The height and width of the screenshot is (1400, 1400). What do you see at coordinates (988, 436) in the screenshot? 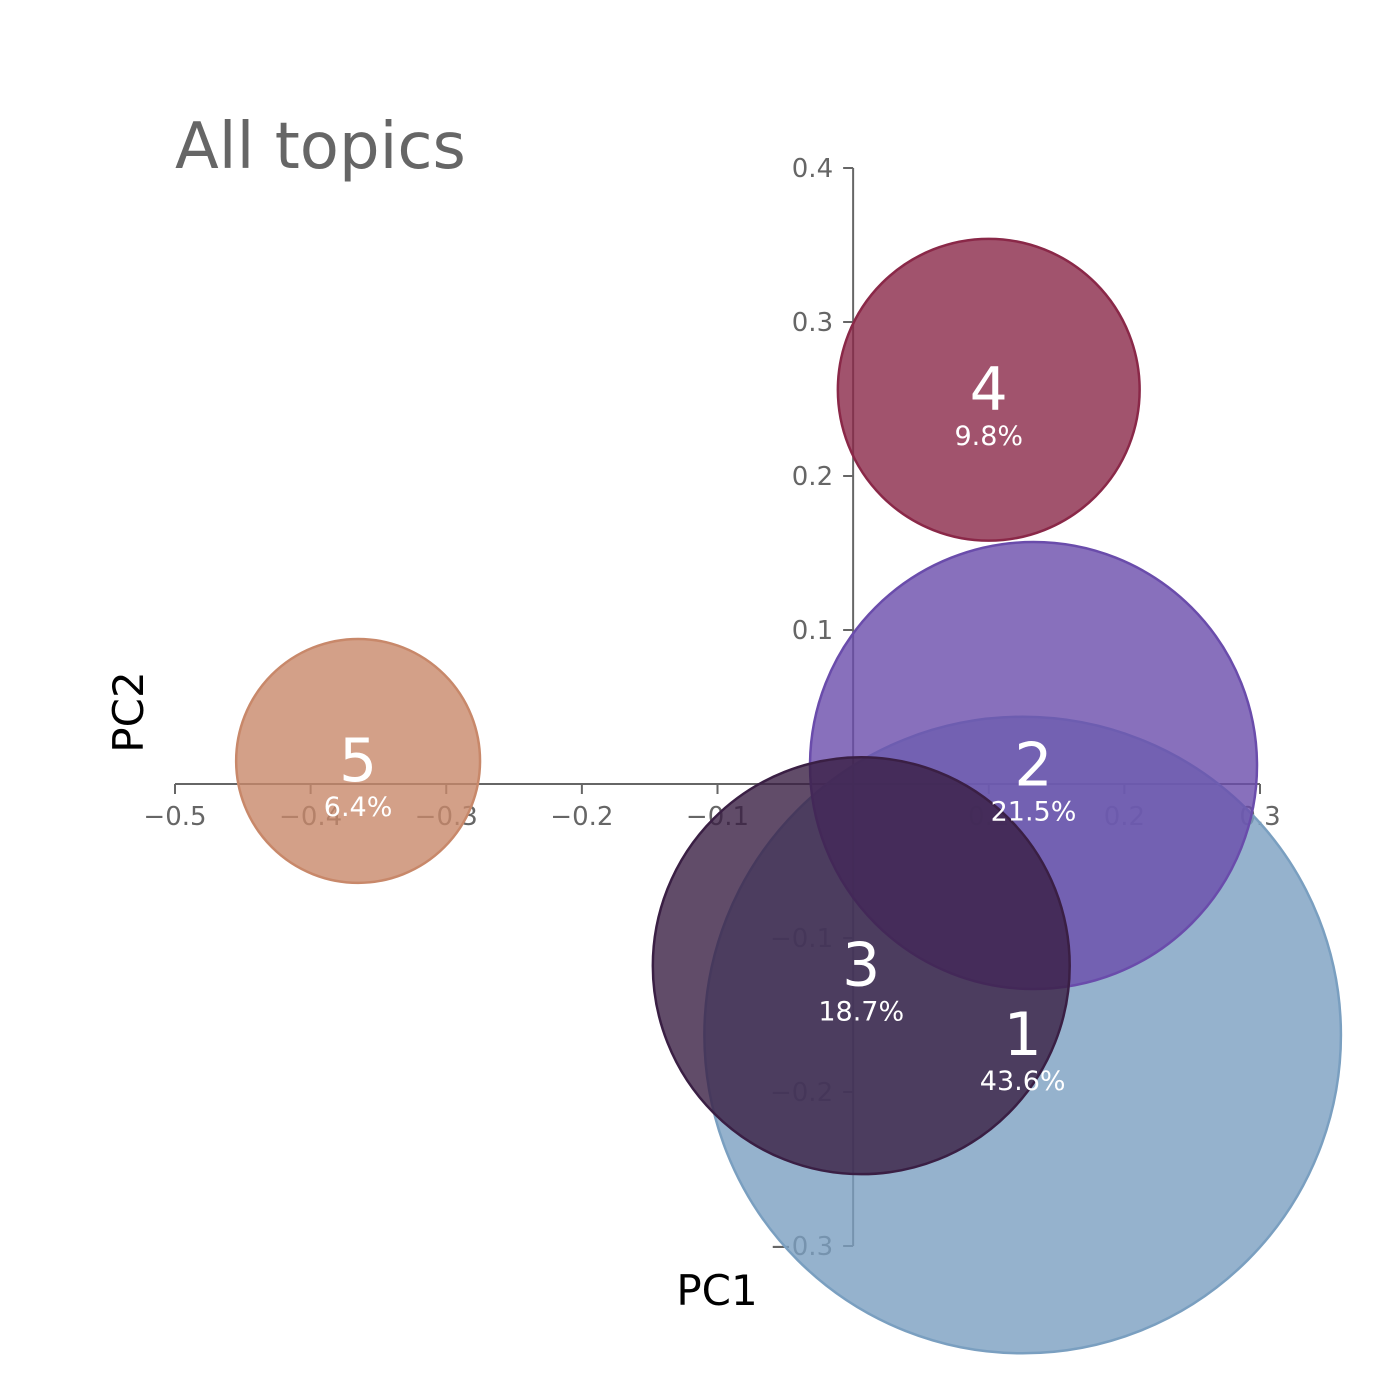
I see `topic-percent-label: 9.8%` at bounding box center [988, 436].